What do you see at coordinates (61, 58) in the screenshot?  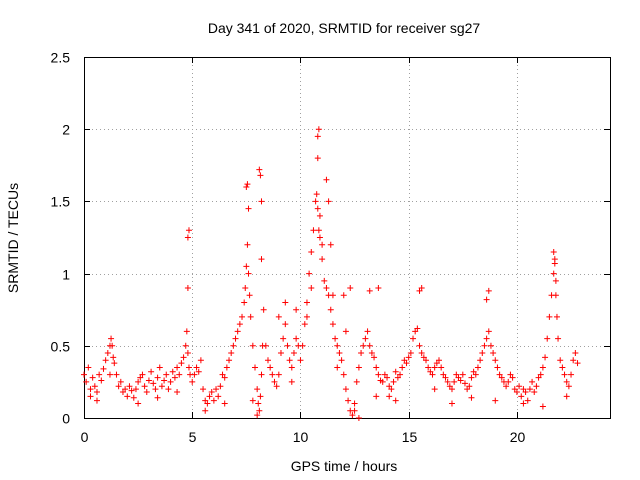 I see `y-tick-label: 2.5` at bounding box center [61, 58].